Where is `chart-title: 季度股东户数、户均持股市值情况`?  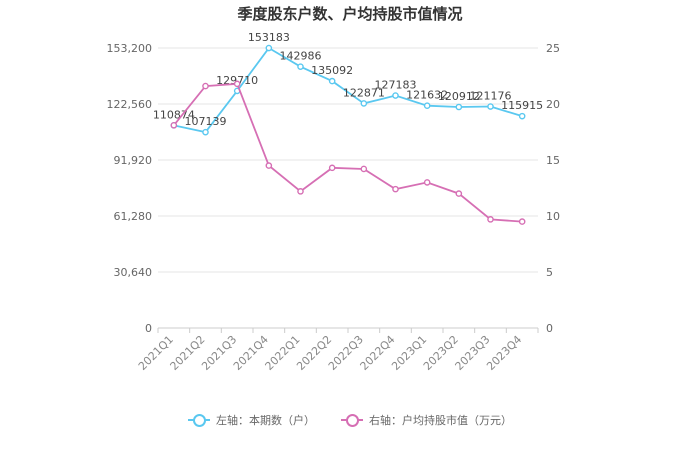 chart-title: 季度股东户数、户均持股市值情况 is located at coordinates (350, 14).